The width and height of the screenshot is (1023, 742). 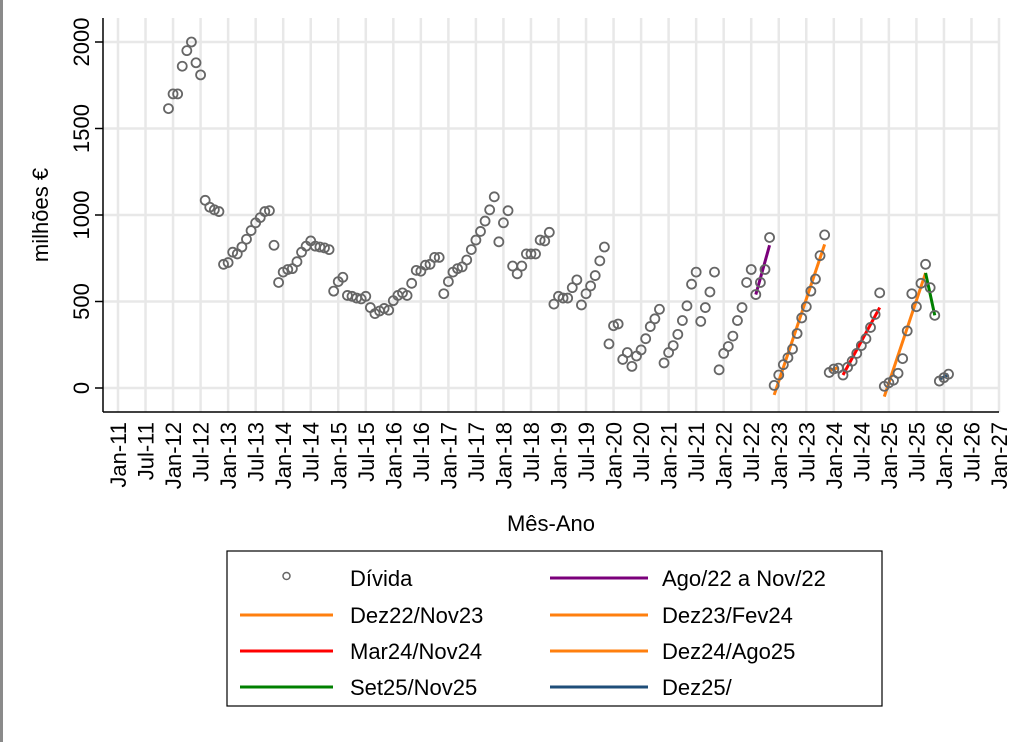 I want to click on legend-marker, so click(x=286, y=576).